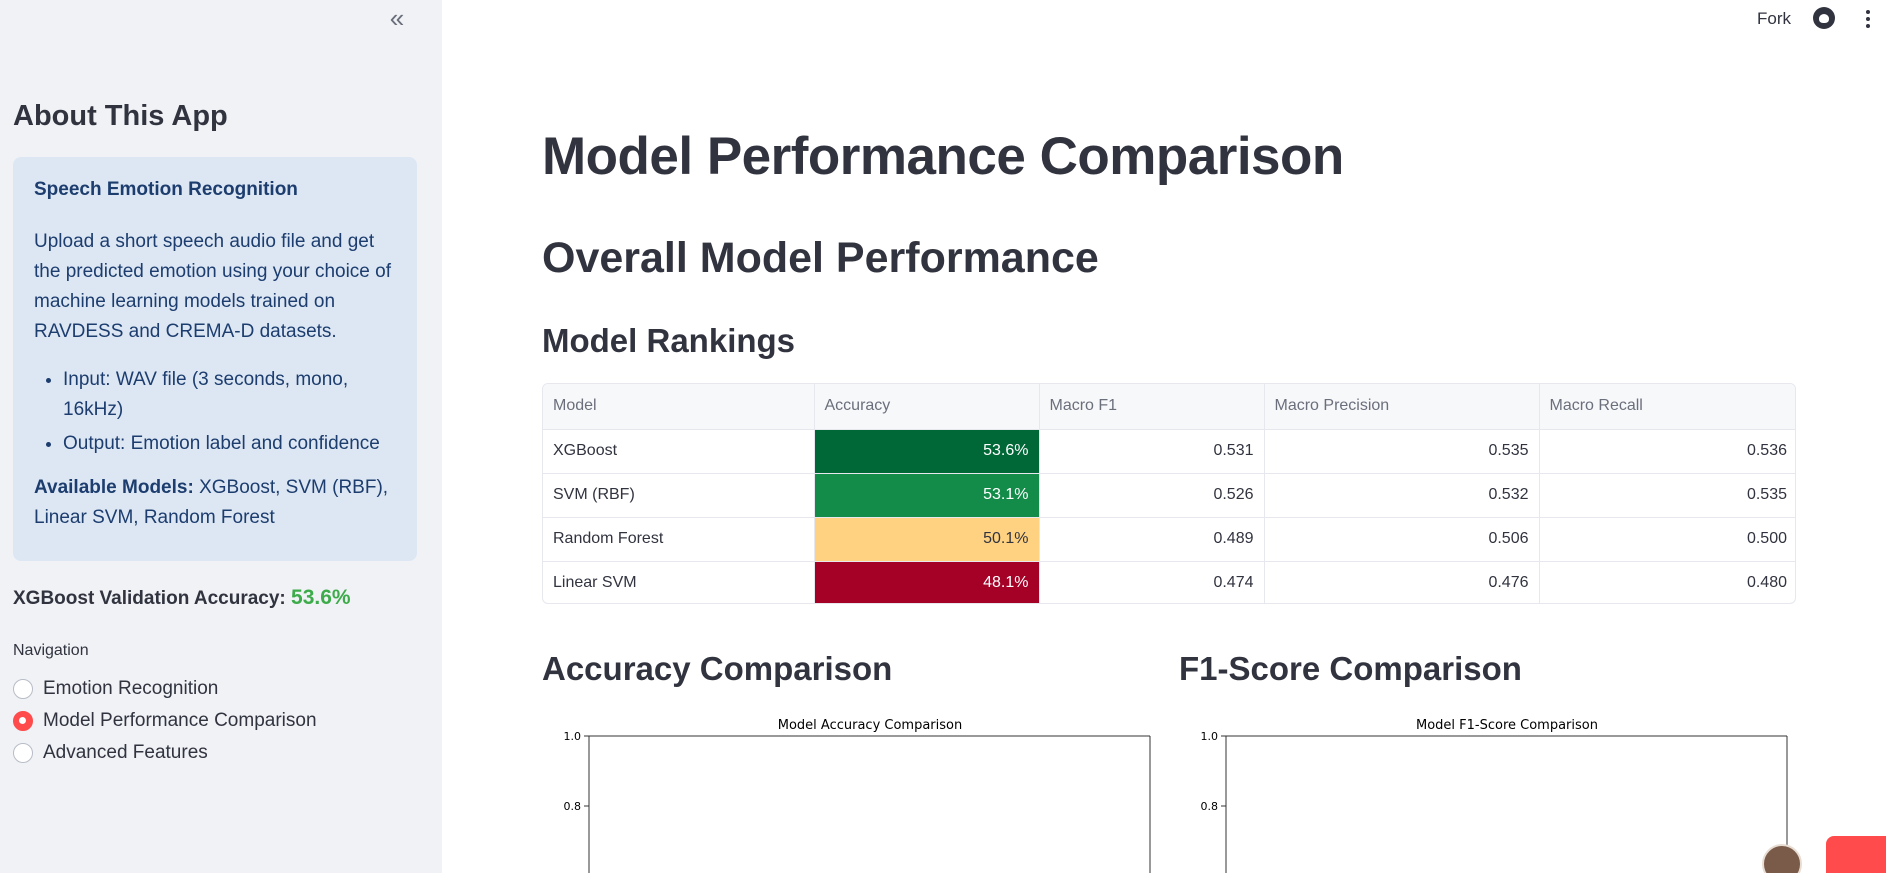 The height and width of the screenshot is (873, 1886). Describe the element at coordinates (1667, 407) in the screenshot. I see `column-header-macro-recall: Macro Recall` at that location.